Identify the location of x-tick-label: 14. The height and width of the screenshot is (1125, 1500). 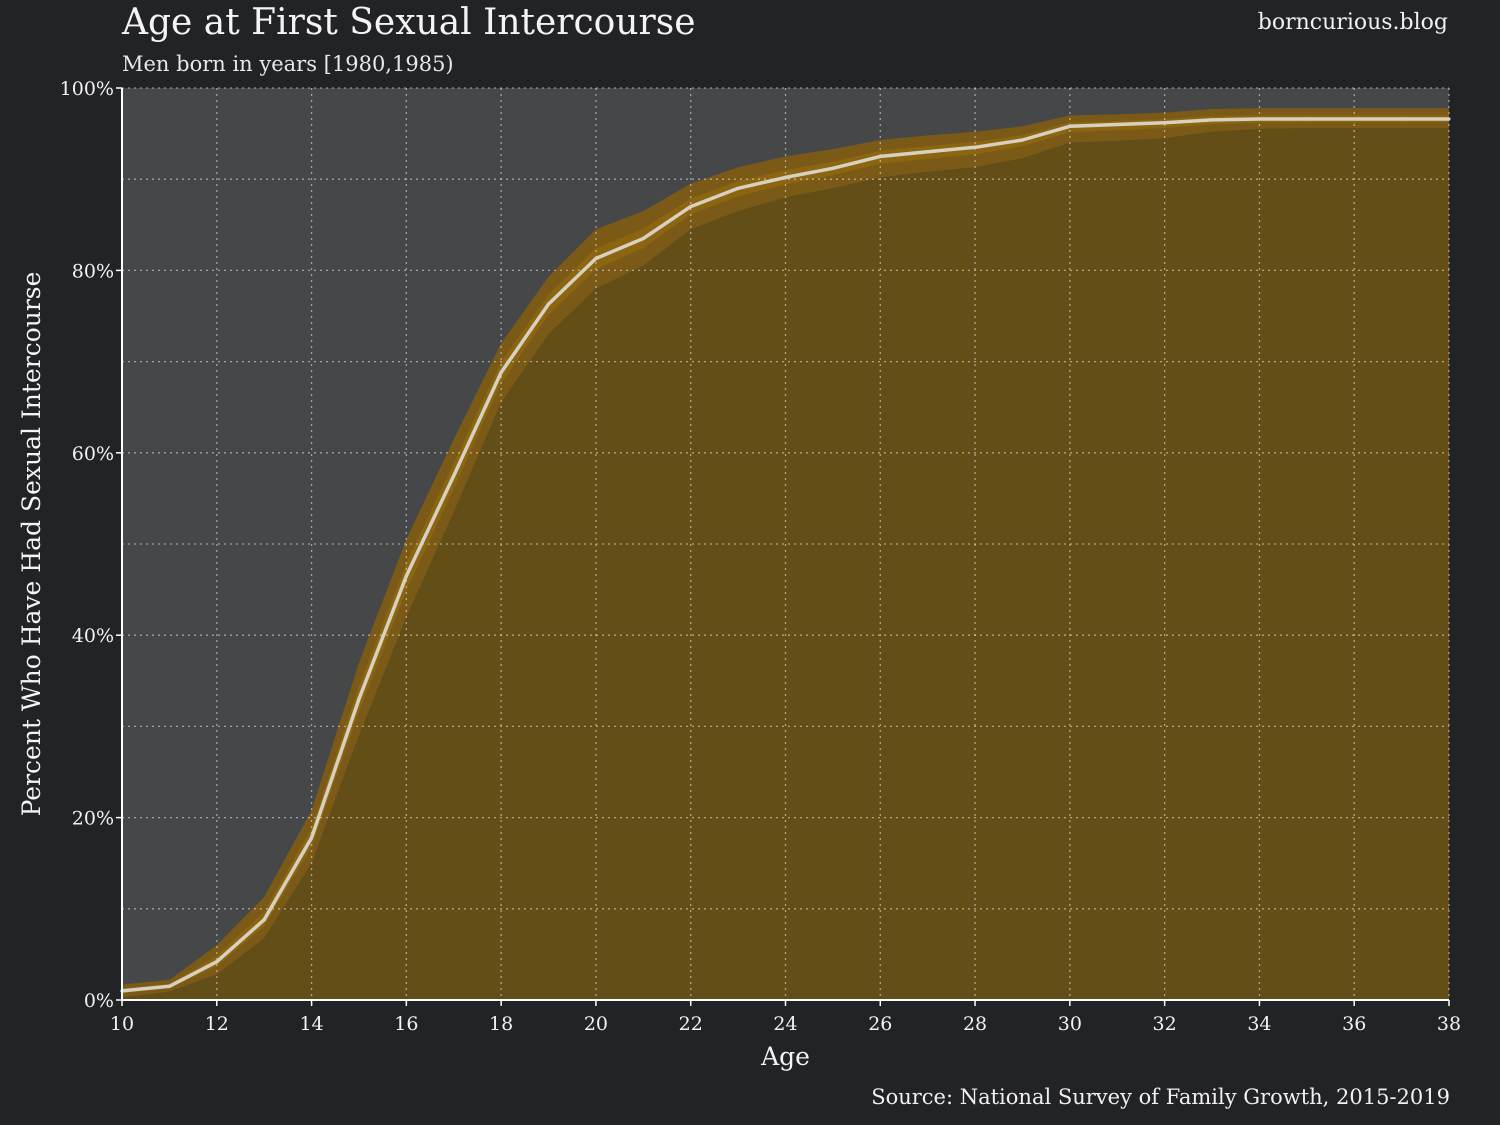
(311, 1024).